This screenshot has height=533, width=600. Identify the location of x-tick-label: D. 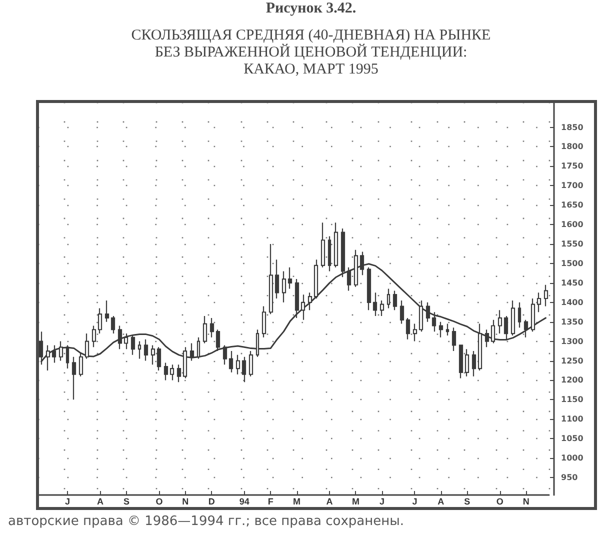
(212, 501).